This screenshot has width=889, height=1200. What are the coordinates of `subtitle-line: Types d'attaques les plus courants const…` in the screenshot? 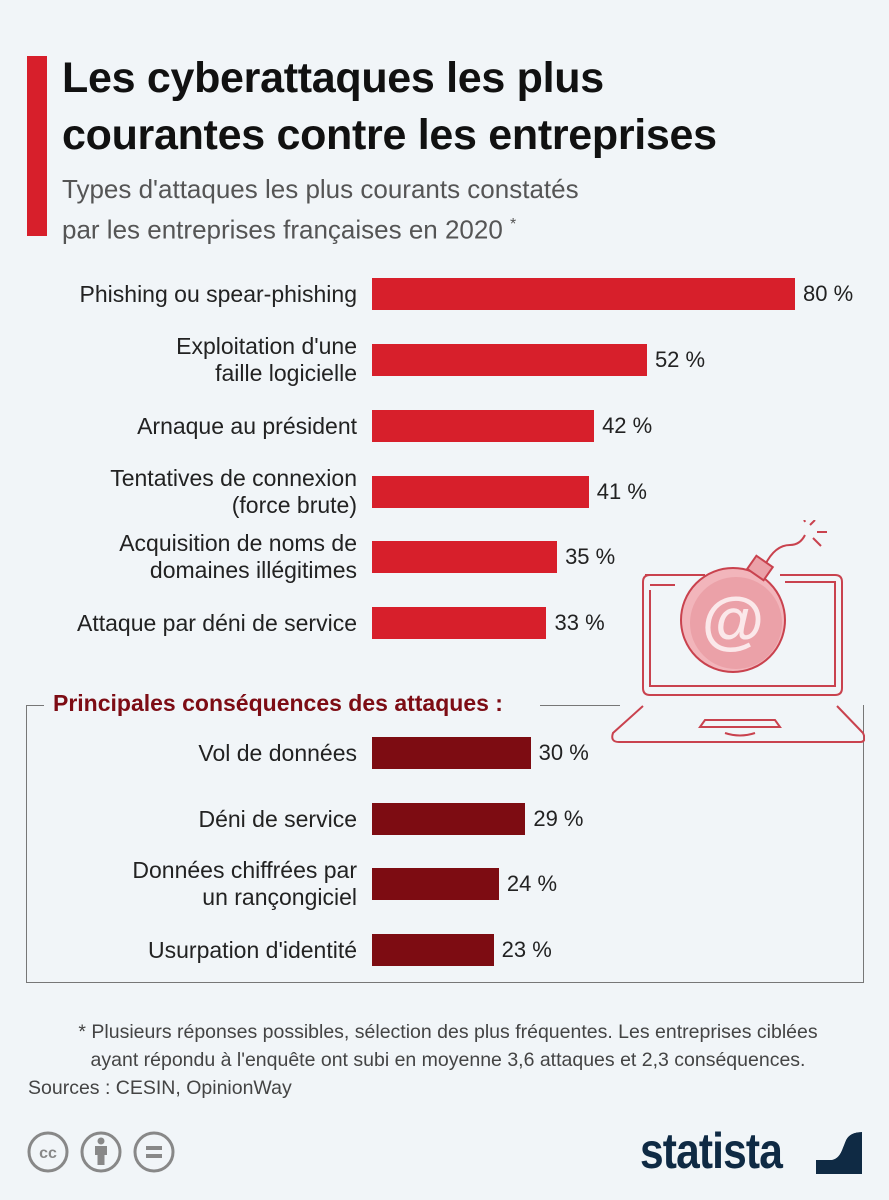 It's located at (320, 189).